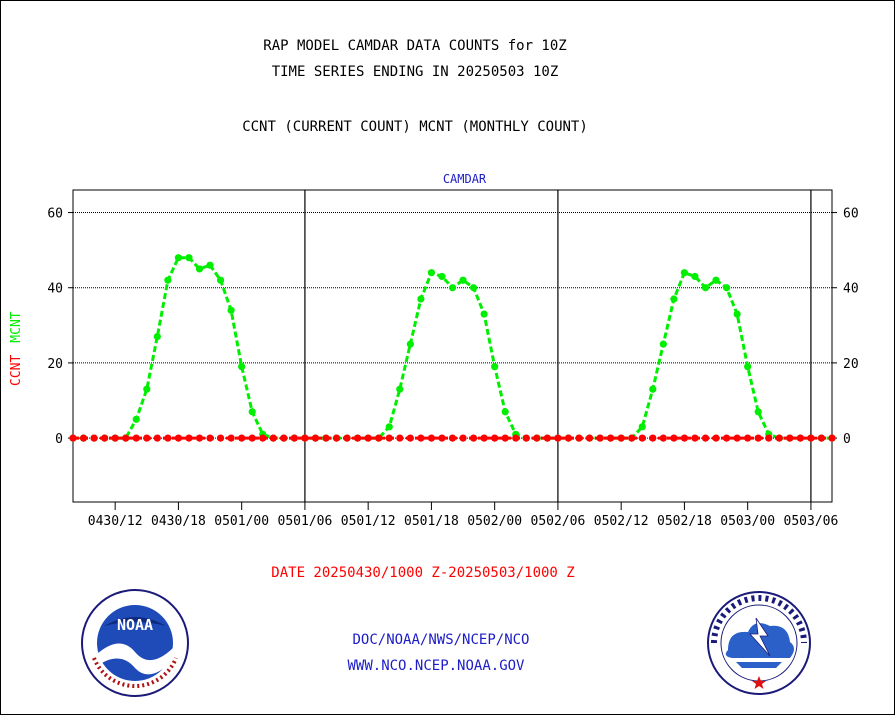 The width and height of the screenshot is (896, 716). Describe the element at coordinates (465, 179) in the screenshot. I see `plot-title: CAMDAR` at that location.